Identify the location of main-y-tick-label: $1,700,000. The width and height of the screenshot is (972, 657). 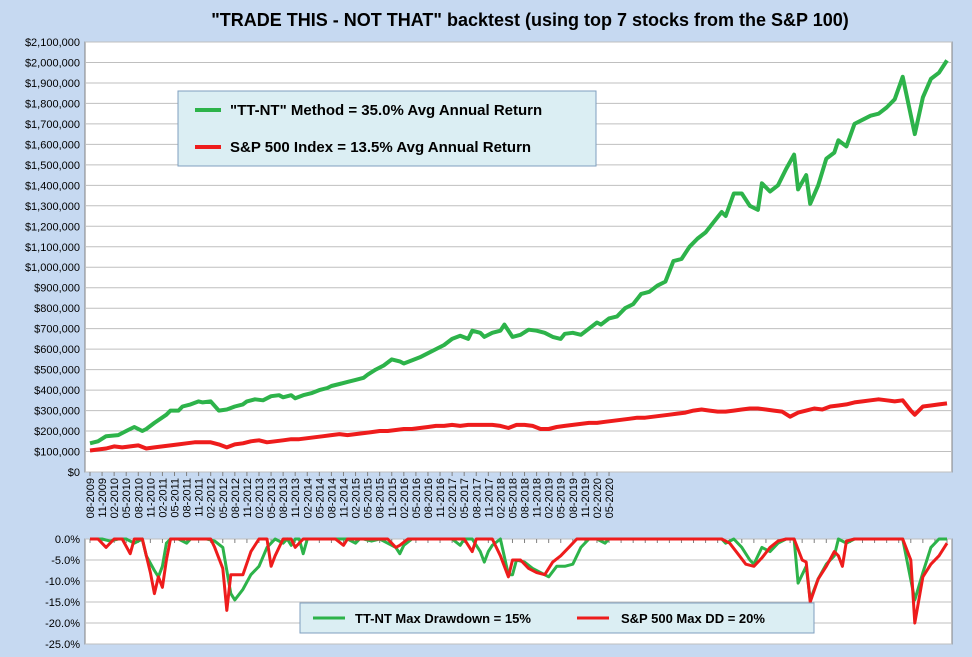
(52, 125).